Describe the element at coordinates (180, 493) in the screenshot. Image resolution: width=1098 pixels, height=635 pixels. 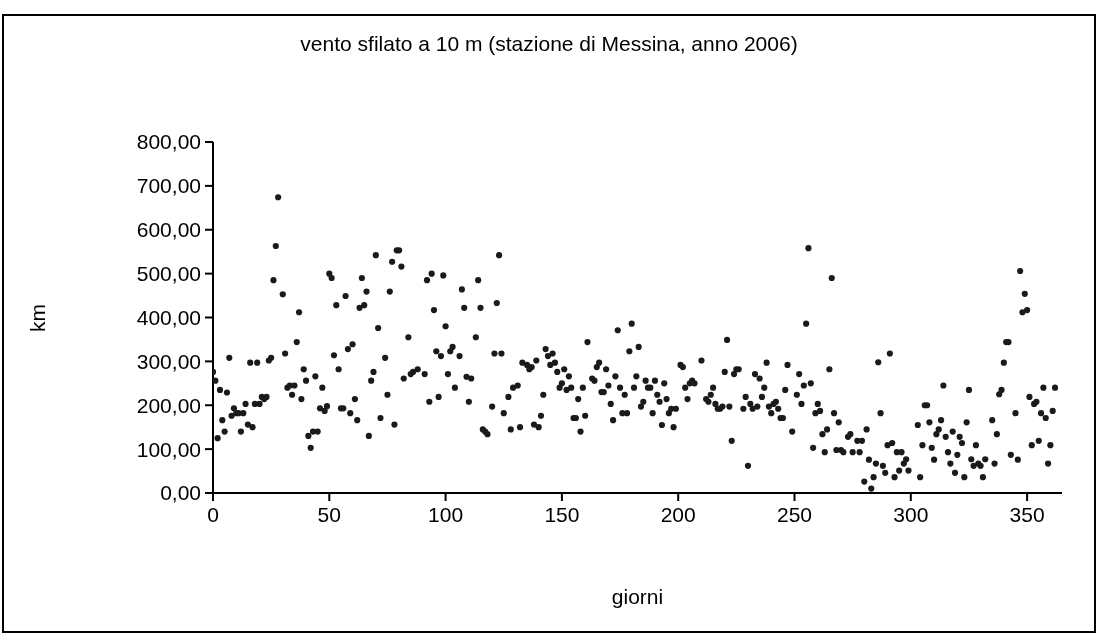
I see `y-tick-label: 0,00` at that location.